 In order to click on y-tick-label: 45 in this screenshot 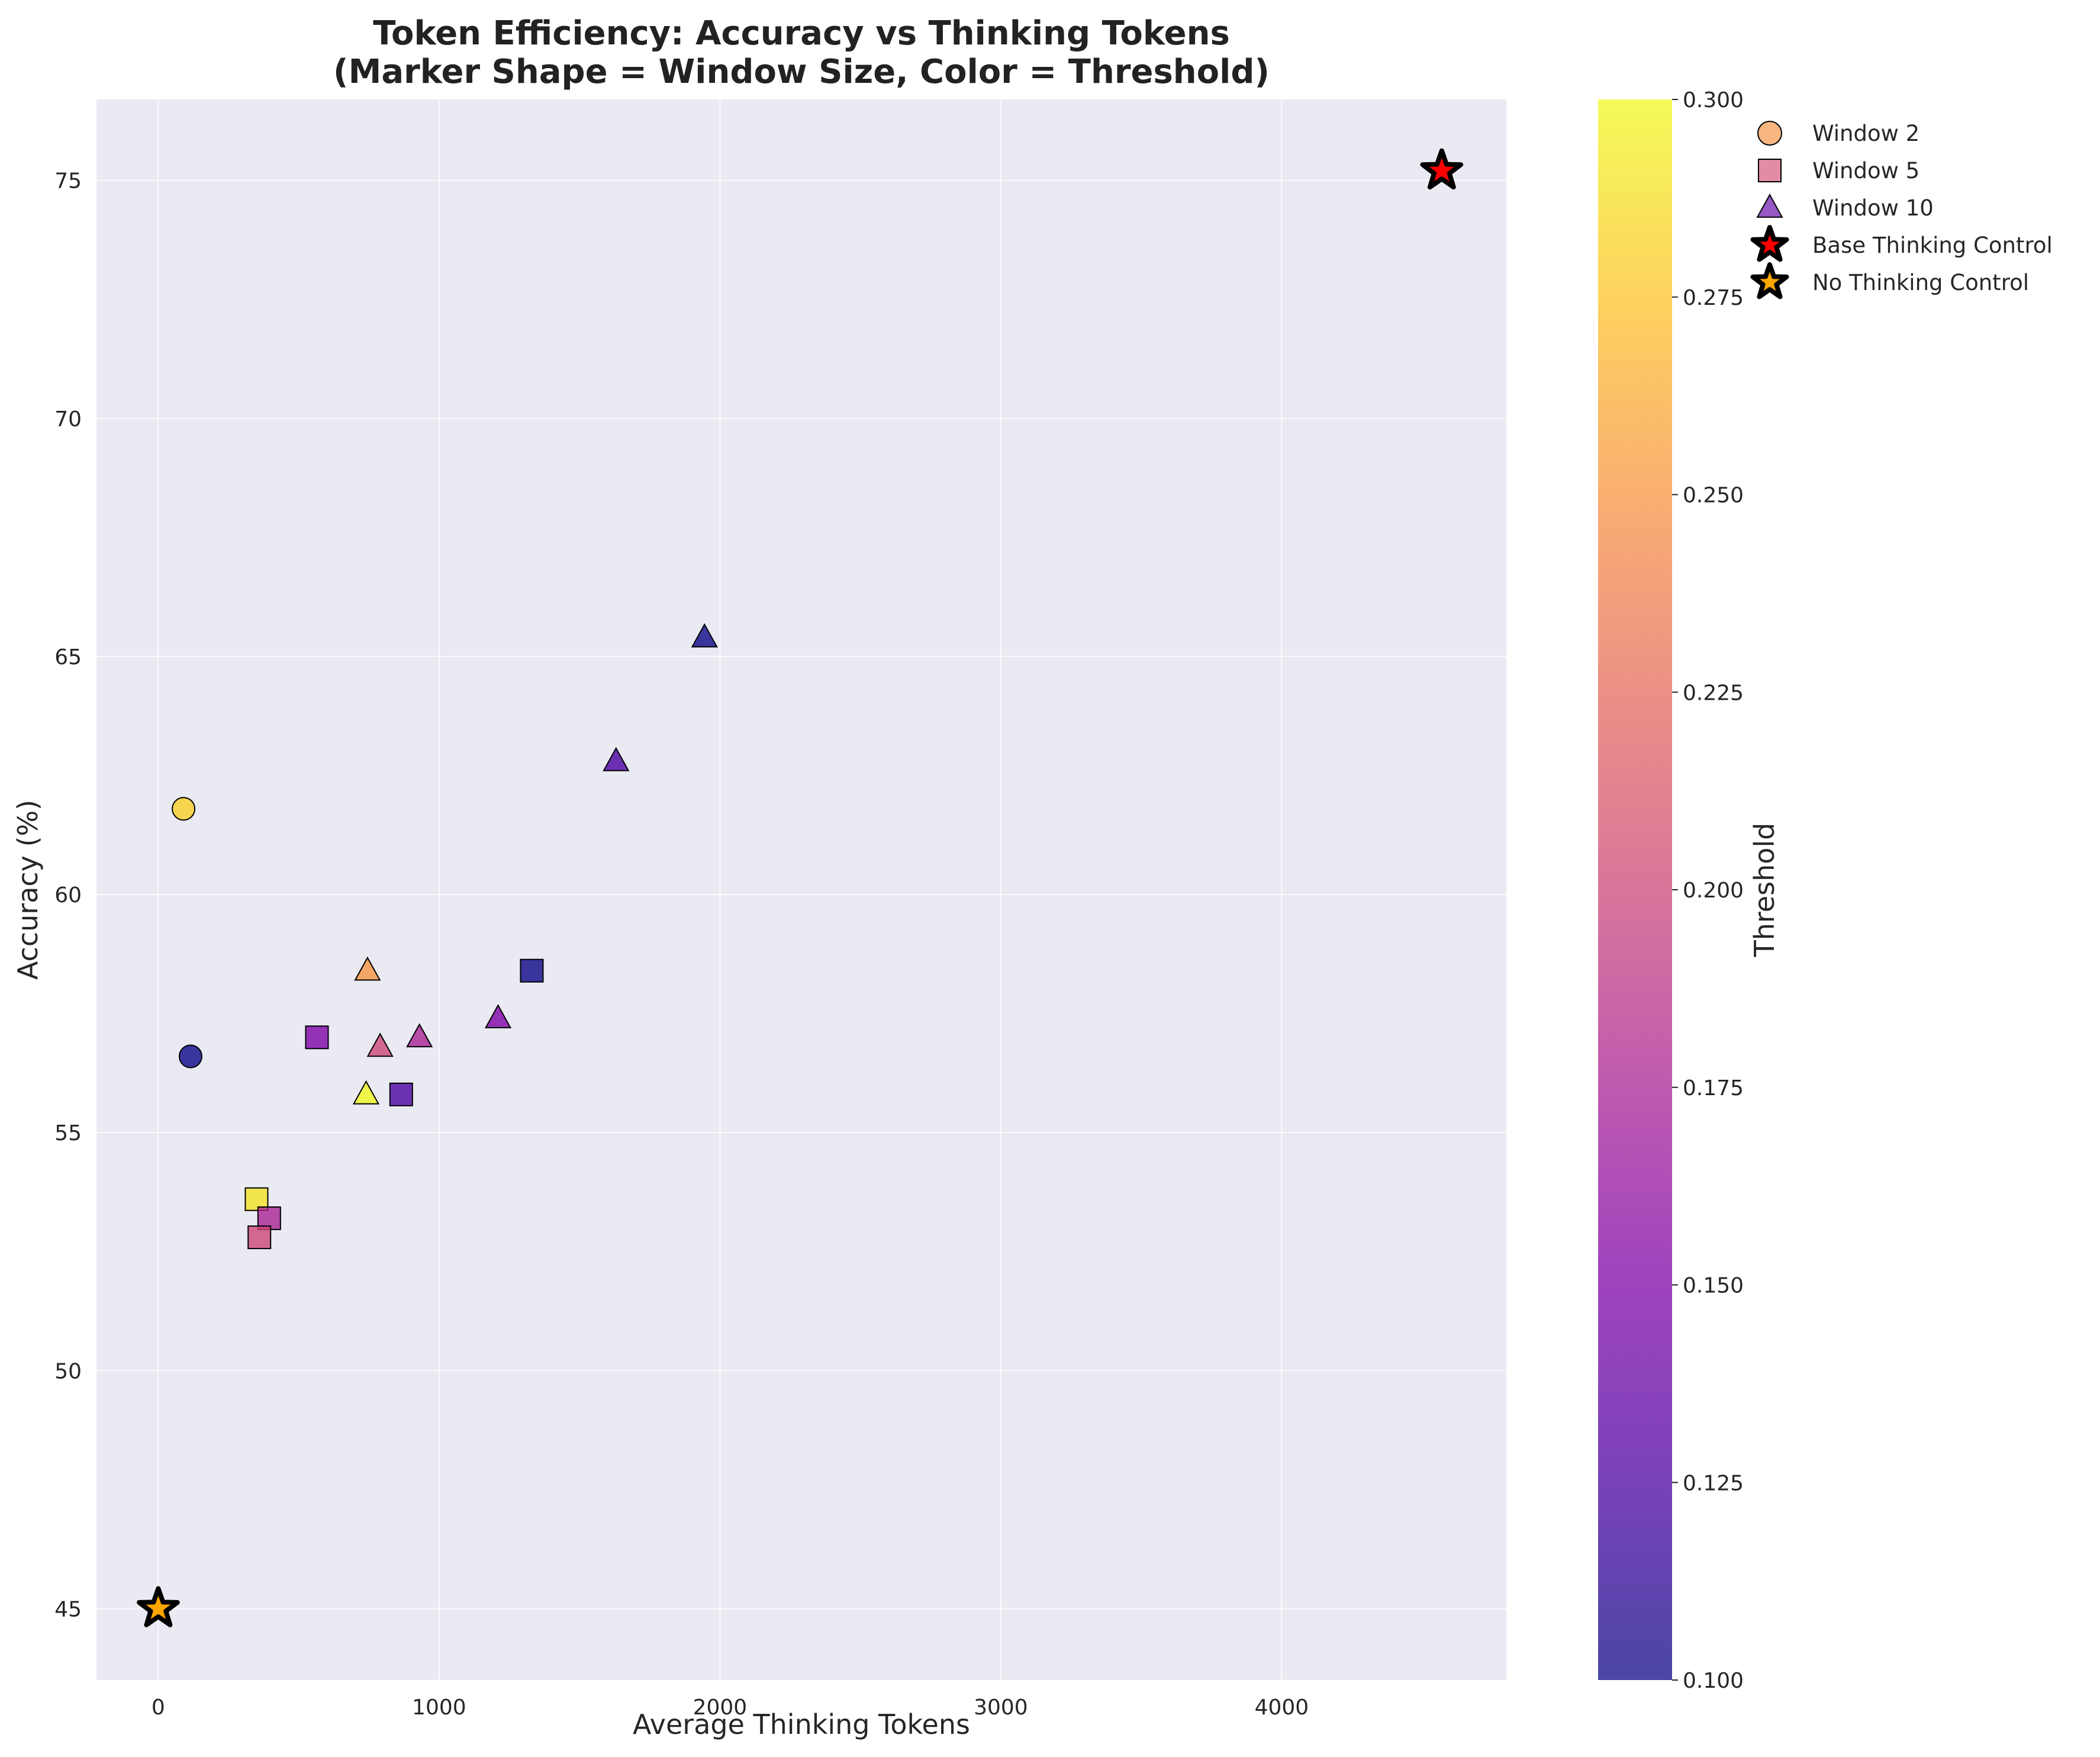, I will do `click(68, 1609)`.